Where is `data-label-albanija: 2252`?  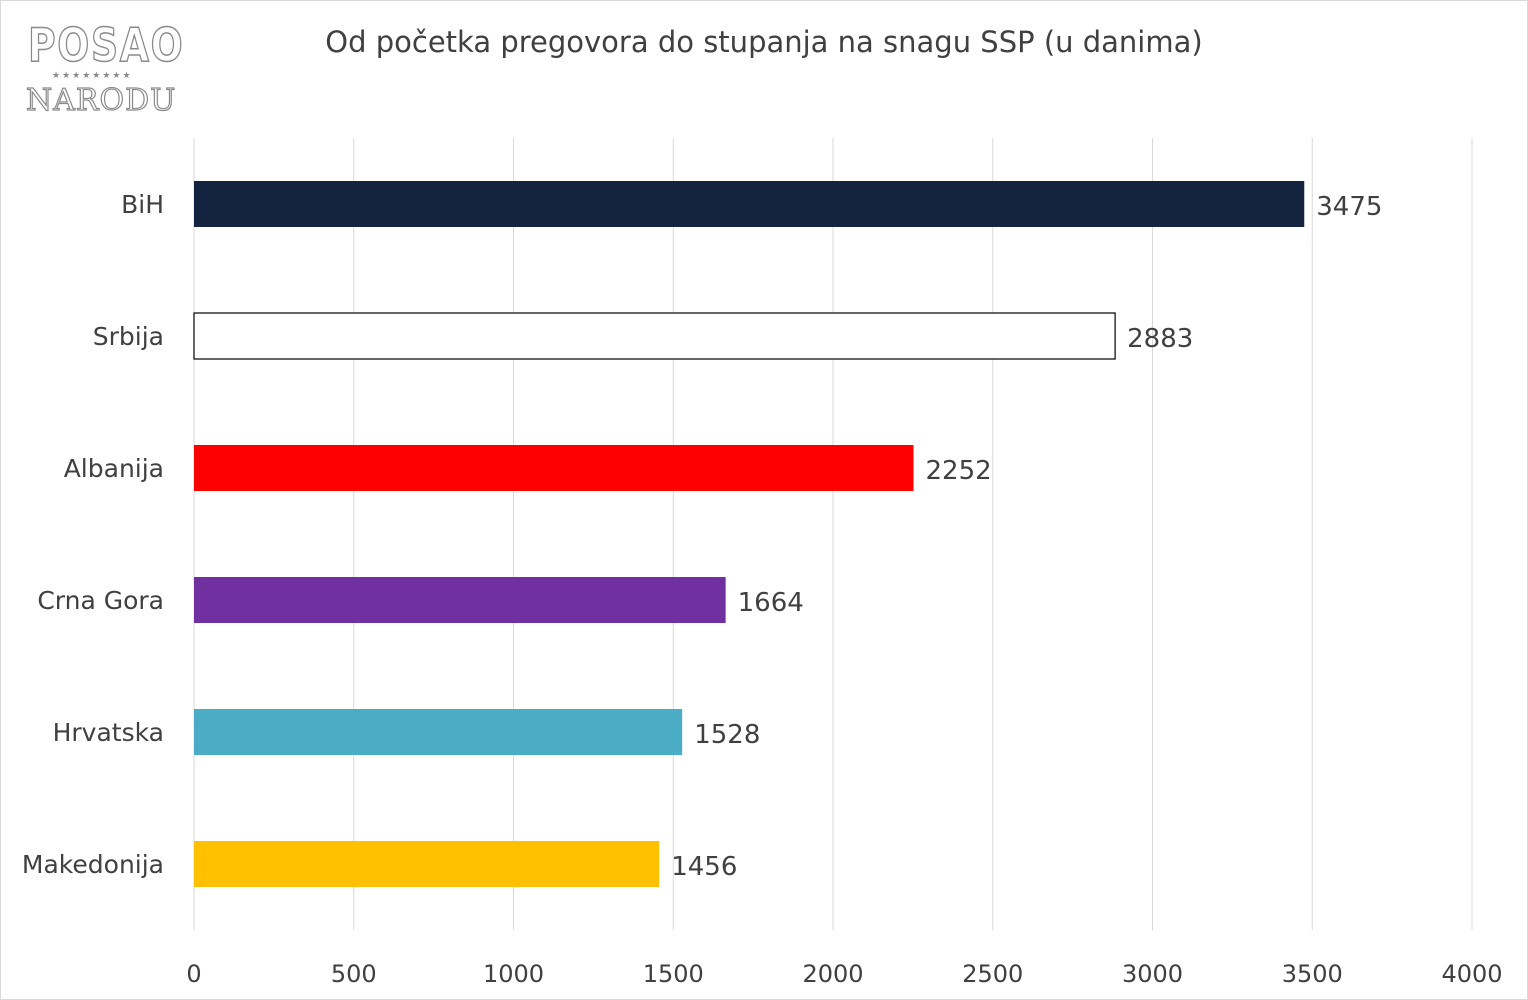 data-label-albanija: 2252 is located at coordinates (959, 471).